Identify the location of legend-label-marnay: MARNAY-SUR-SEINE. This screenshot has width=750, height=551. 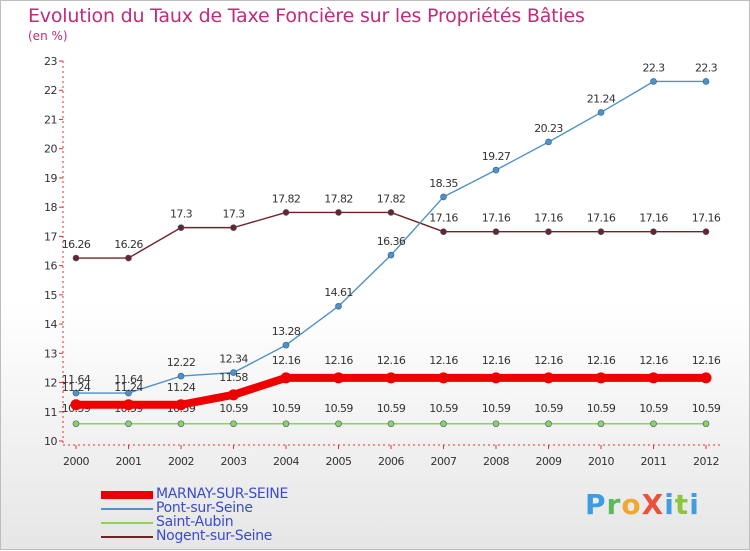
(222, 494).